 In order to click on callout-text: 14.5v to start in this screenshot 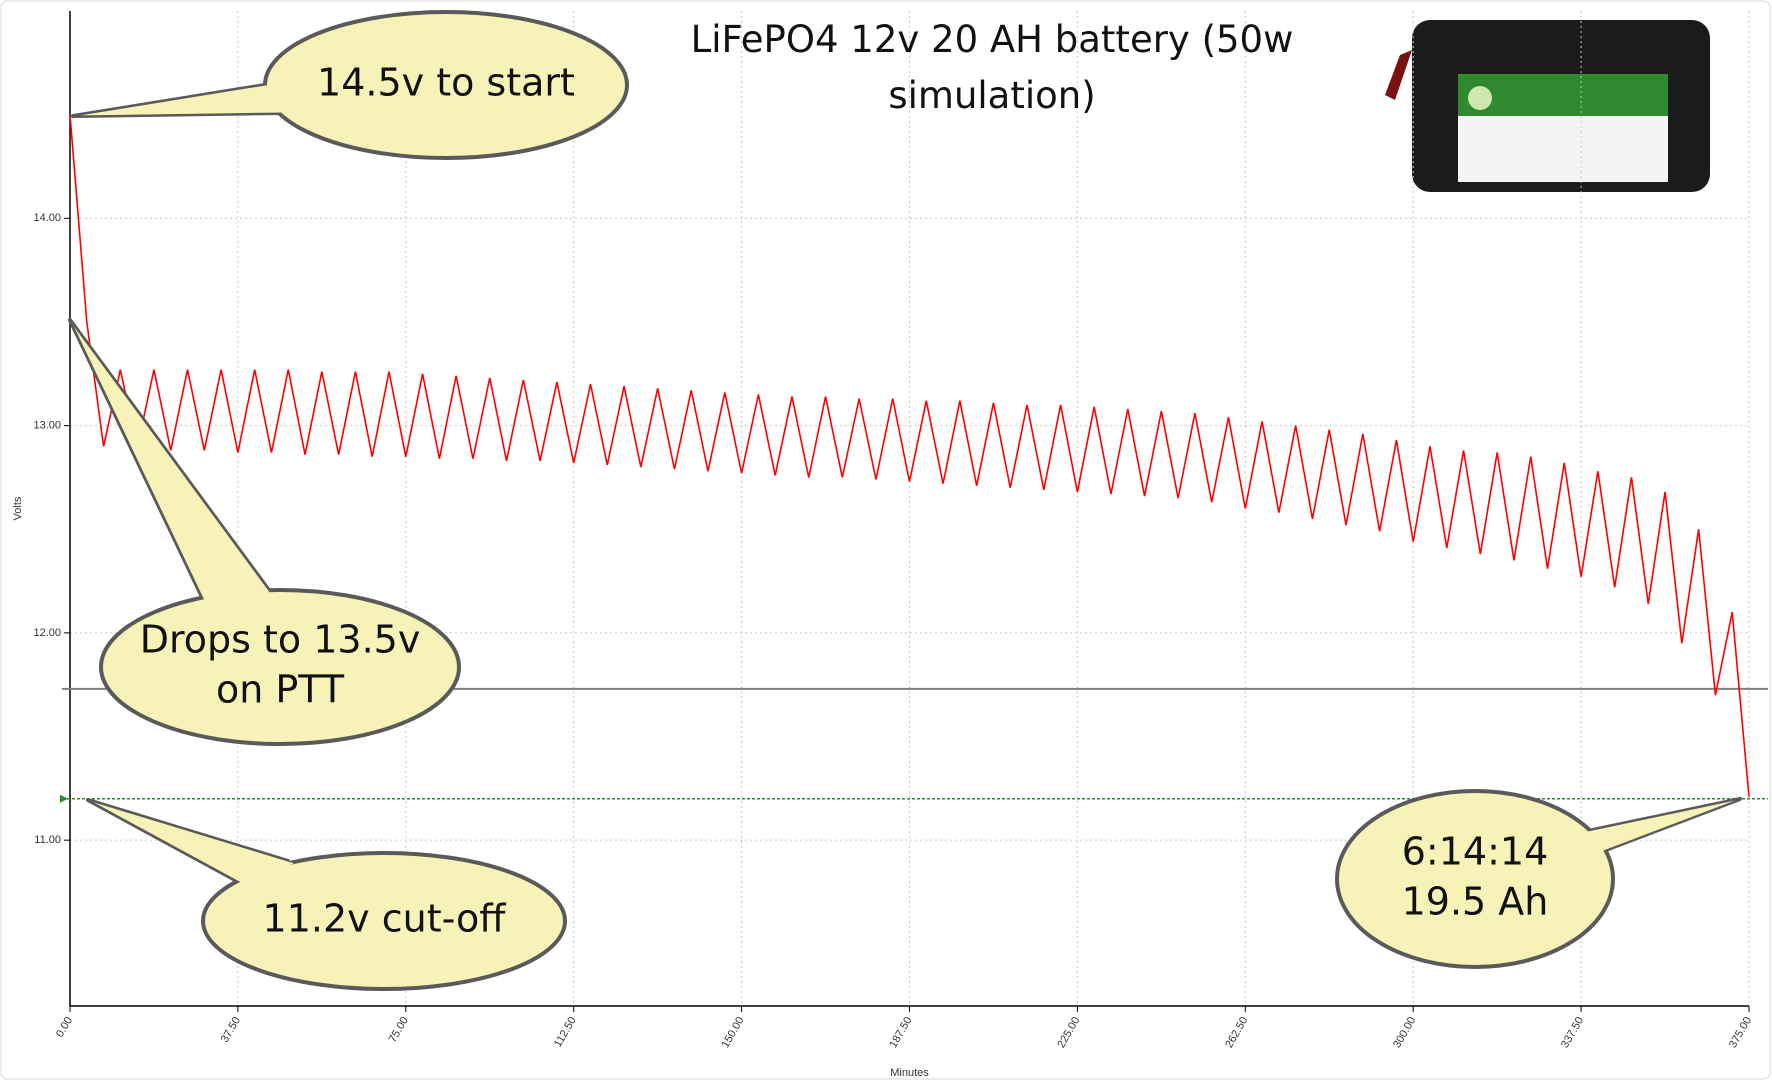, I will do `click(446, 83)`.